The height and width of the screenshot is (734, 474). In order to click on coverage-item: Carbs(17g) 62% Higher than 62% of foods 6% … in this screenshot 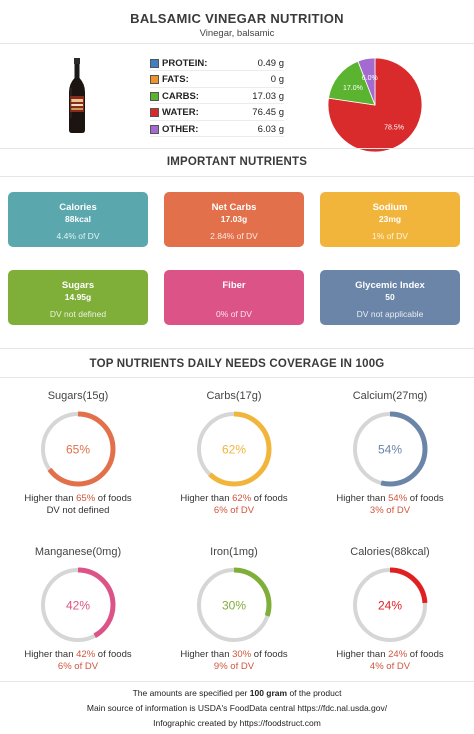, I will do `click(234, 453)`.